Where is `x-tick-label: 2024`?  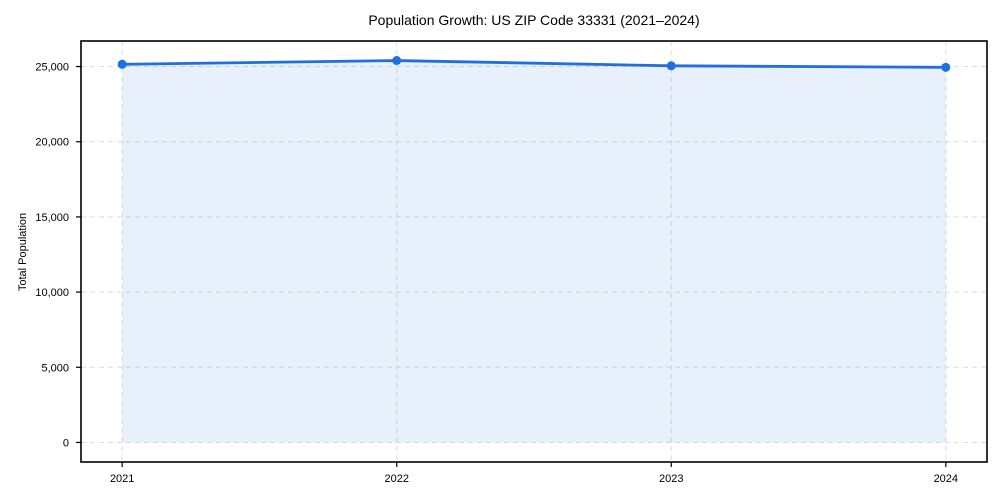
x-tick-label: 2024 is located at coordinates (946, 479).